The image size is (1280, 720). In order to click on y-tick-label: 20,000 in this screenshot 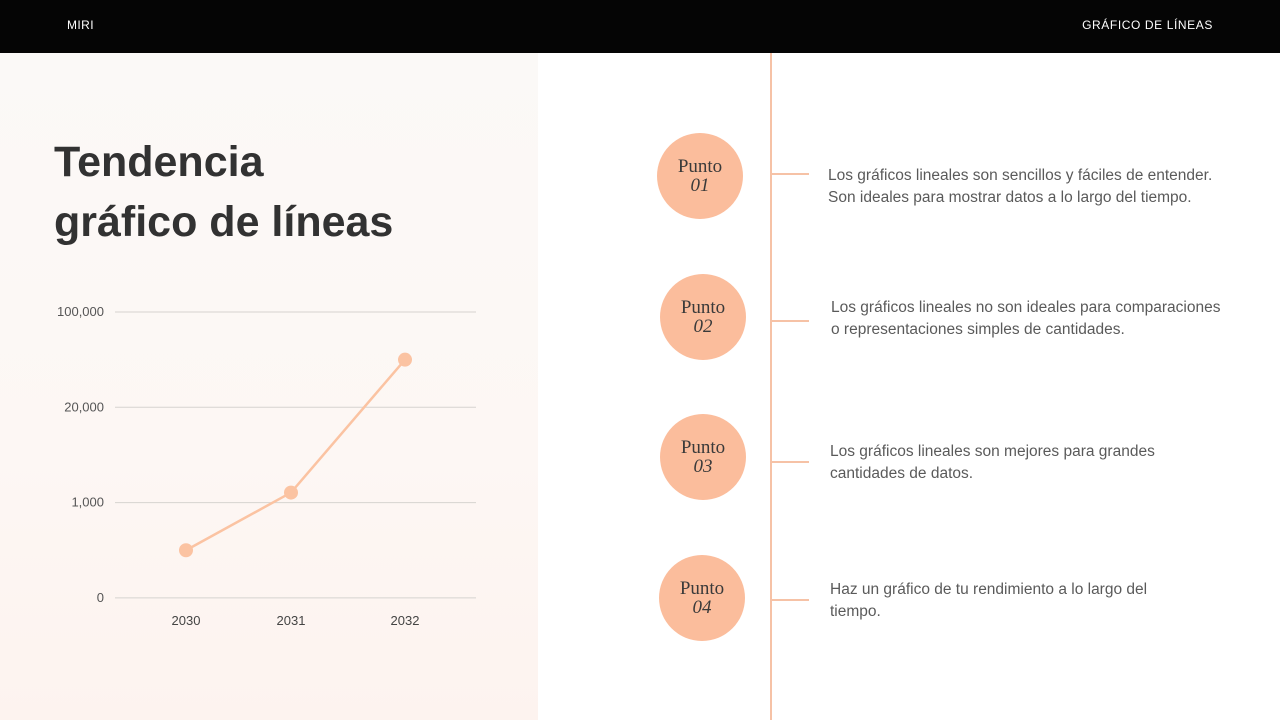, I will do `click(84, 406)`.